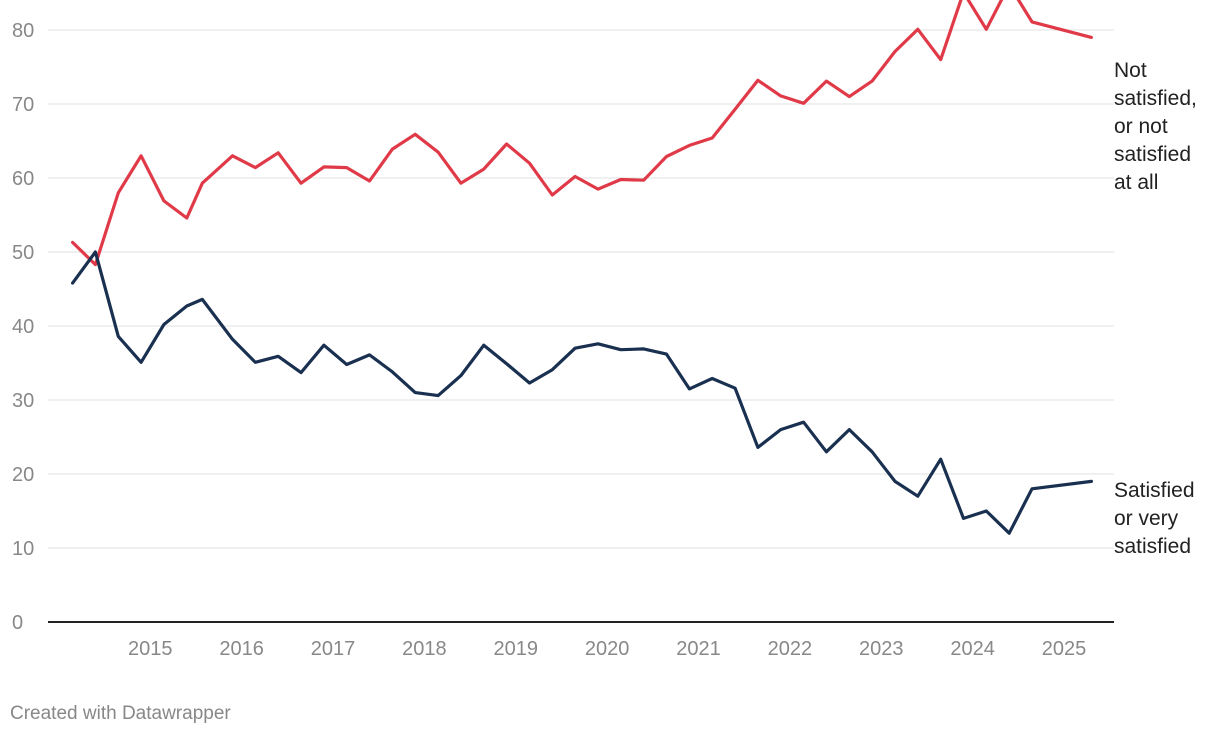  Describe the element at coordinates (972, 649) in the screenshot. I see `x-tick-label-2024: 2024` at that location.